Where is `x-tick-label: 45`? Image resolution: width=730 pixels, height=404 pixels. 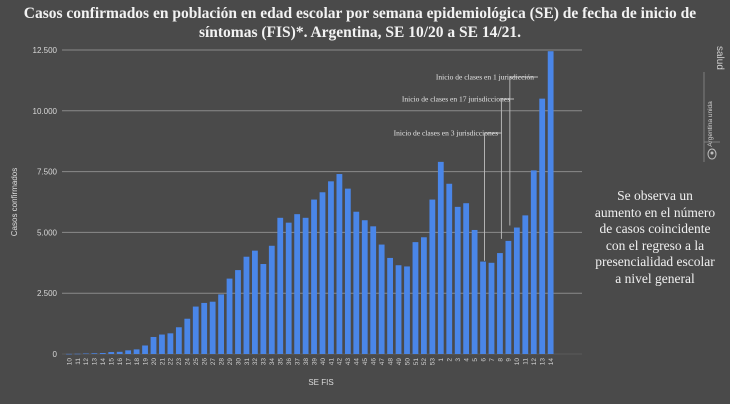 x-tick-label: 45 is located at coordinates (365, 362).